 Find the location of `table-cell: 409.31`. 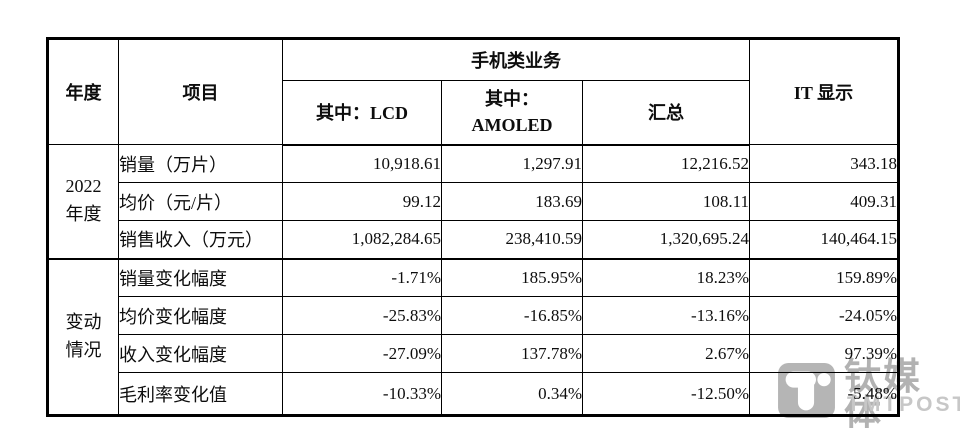

table-cell: 409.31 is located at coordinates (824, 201).